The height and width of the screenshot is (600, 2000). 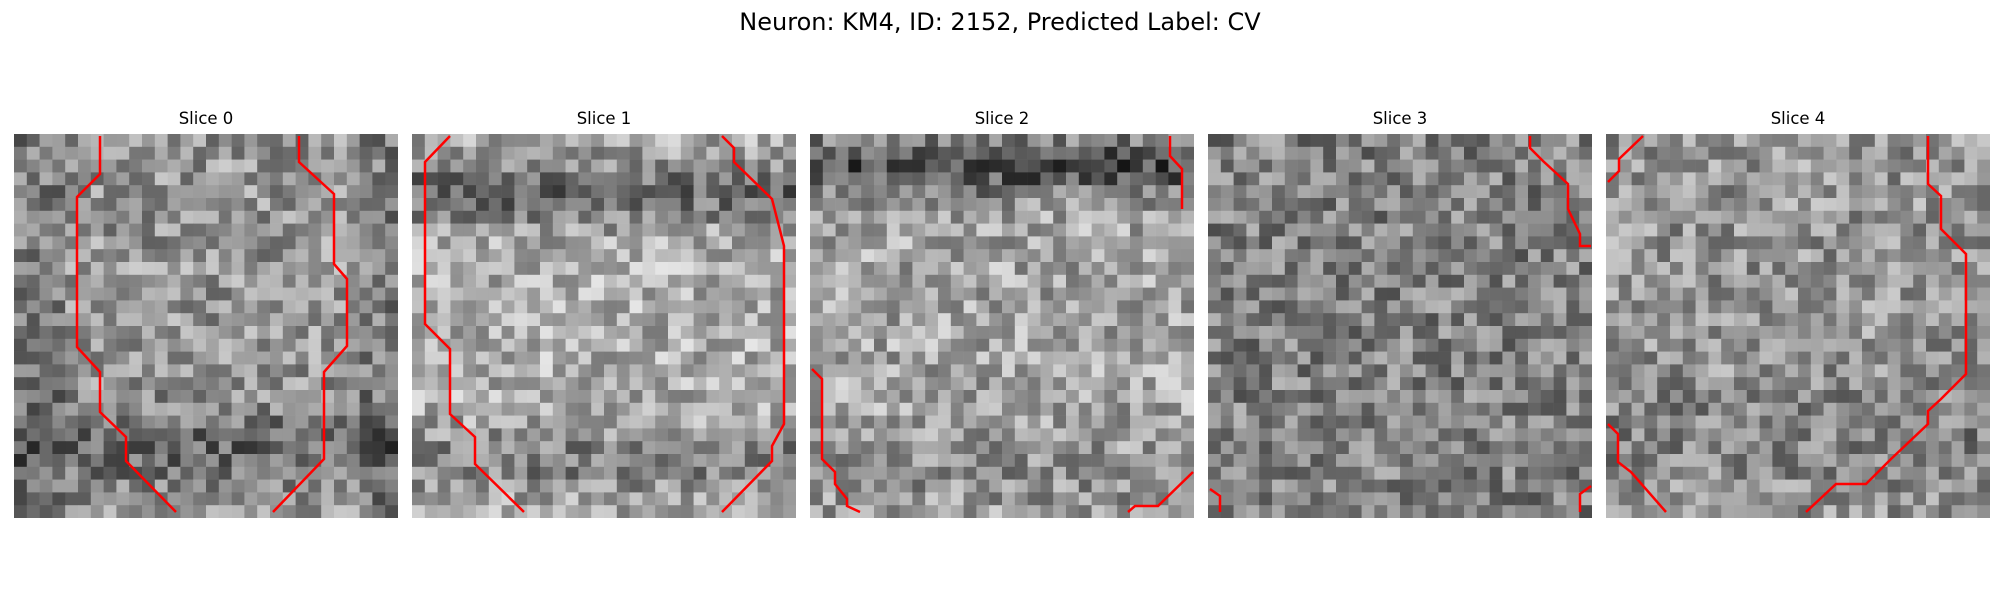 I want to click on slice-panel-1: Slice 1, so click(x=604, y=313).